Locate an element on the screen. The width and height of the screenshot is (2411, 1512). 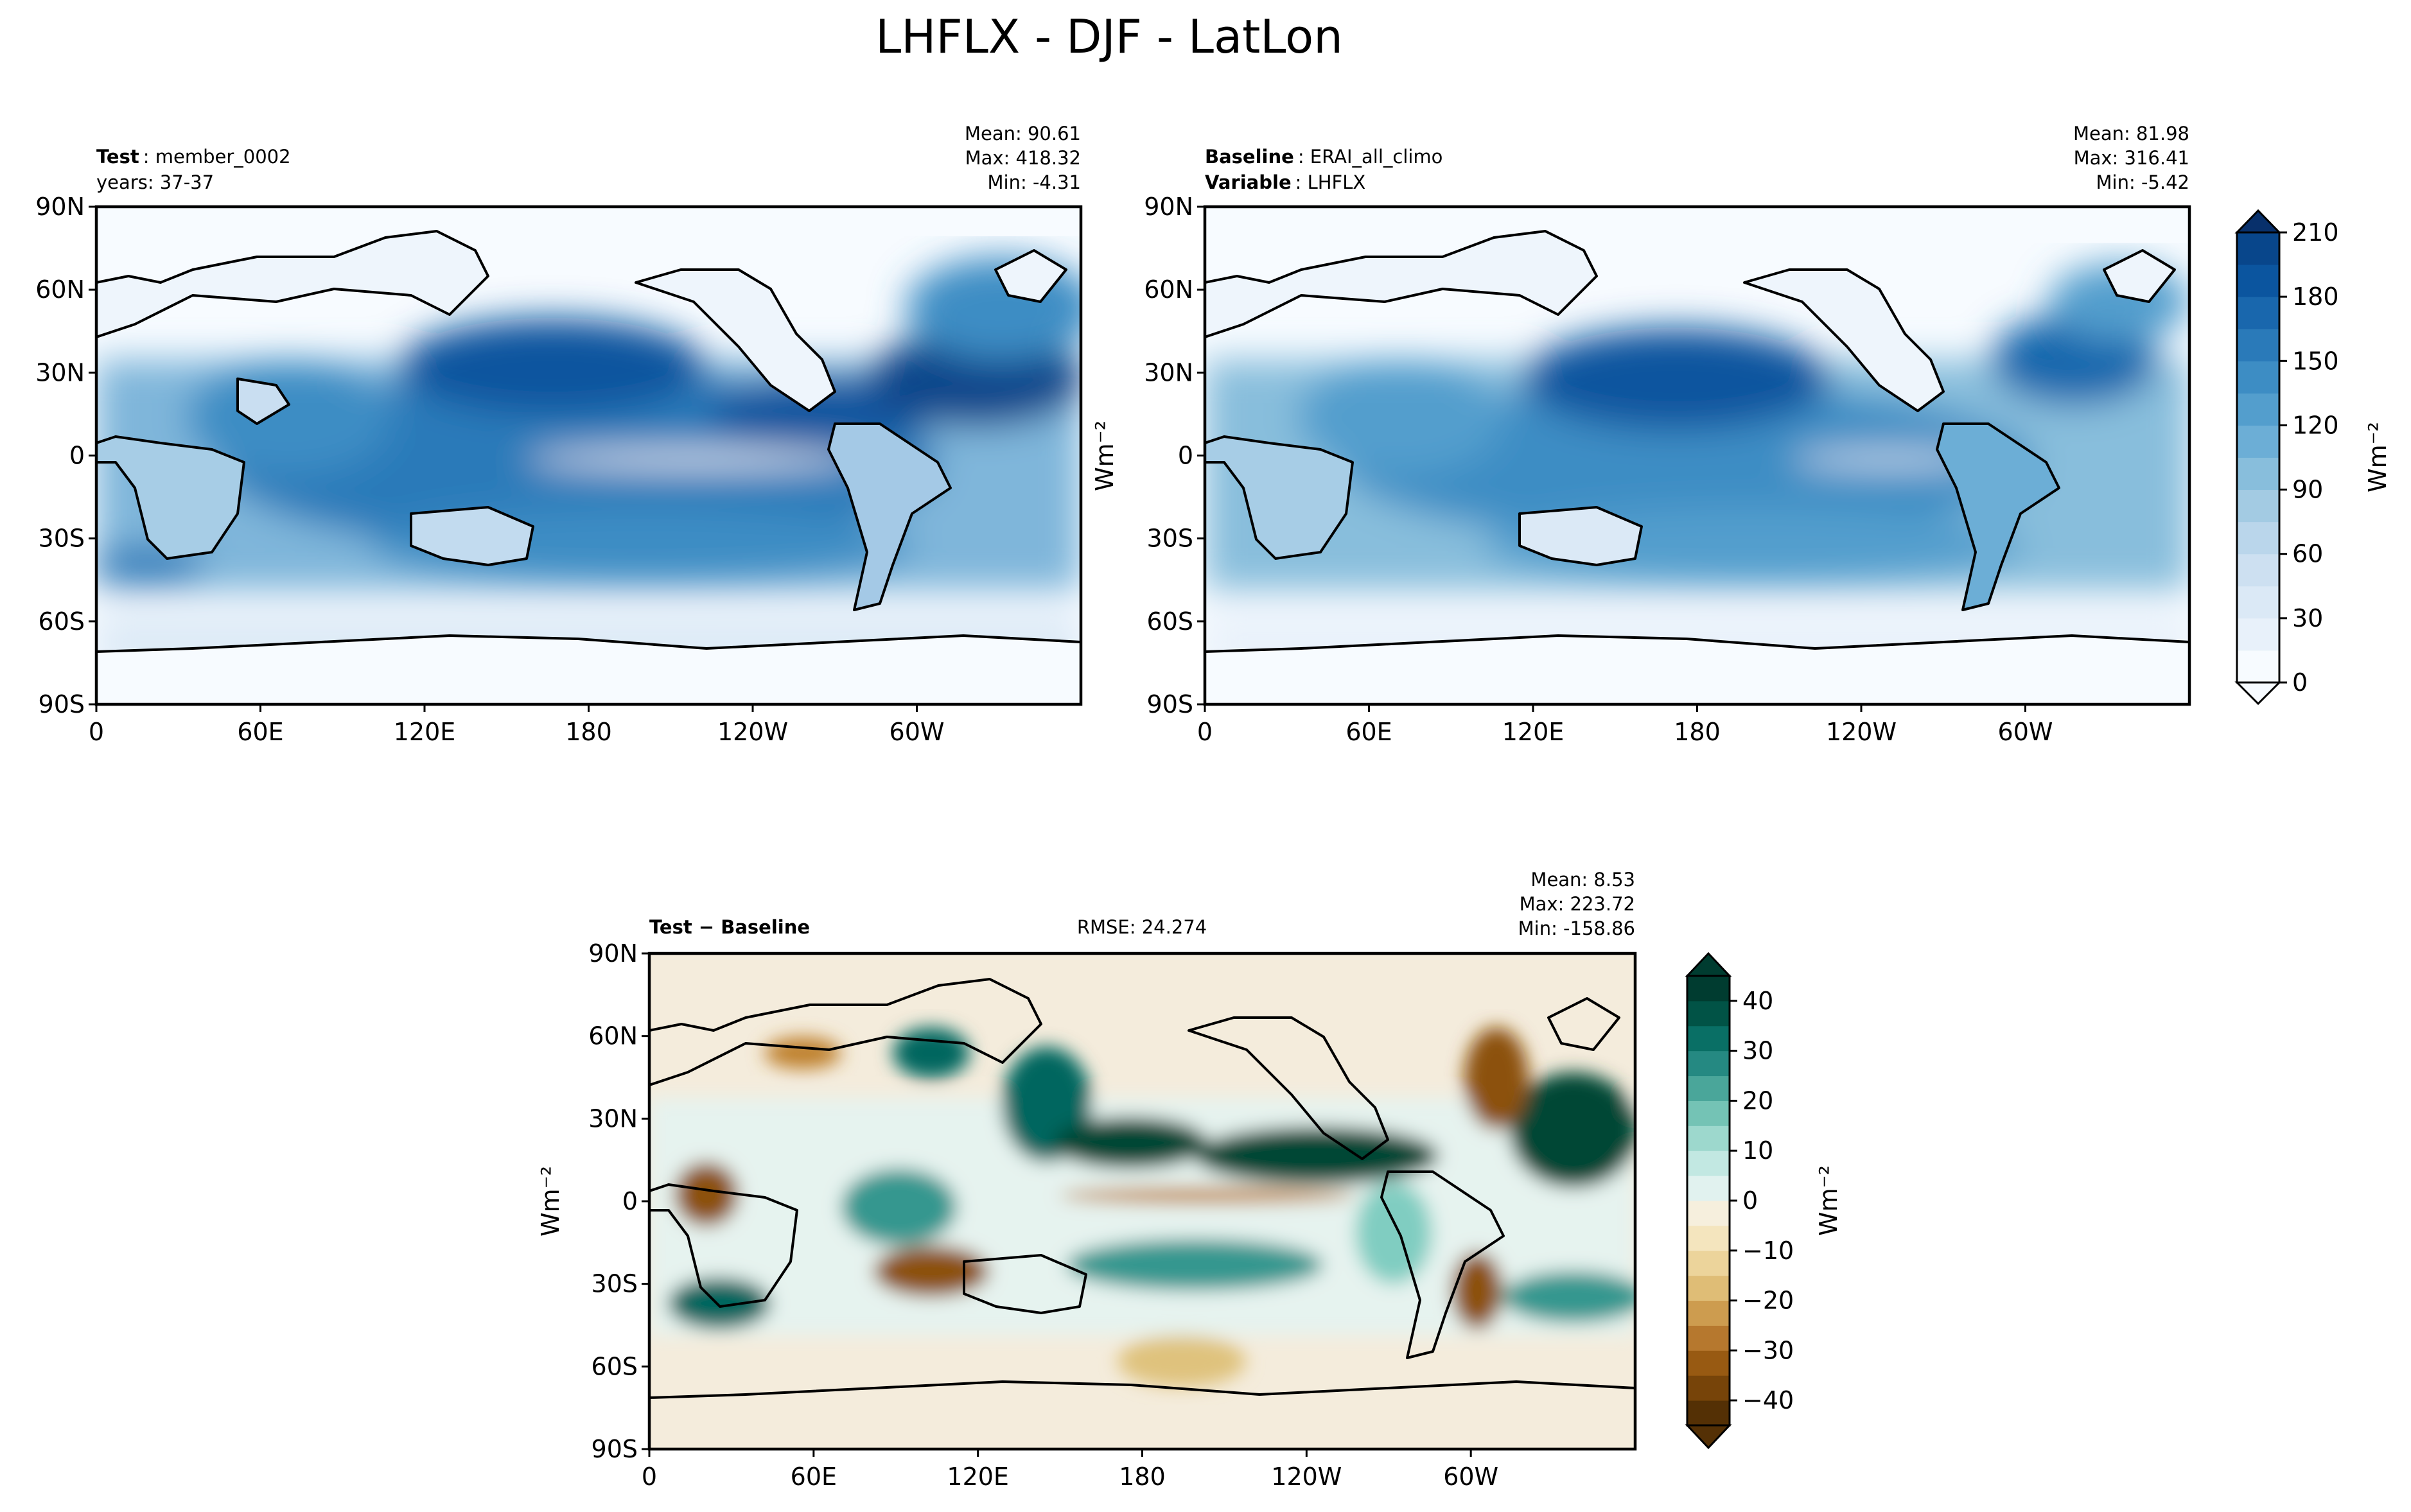
test-label: Test: member_0002 is located at coordinates (193, 157).